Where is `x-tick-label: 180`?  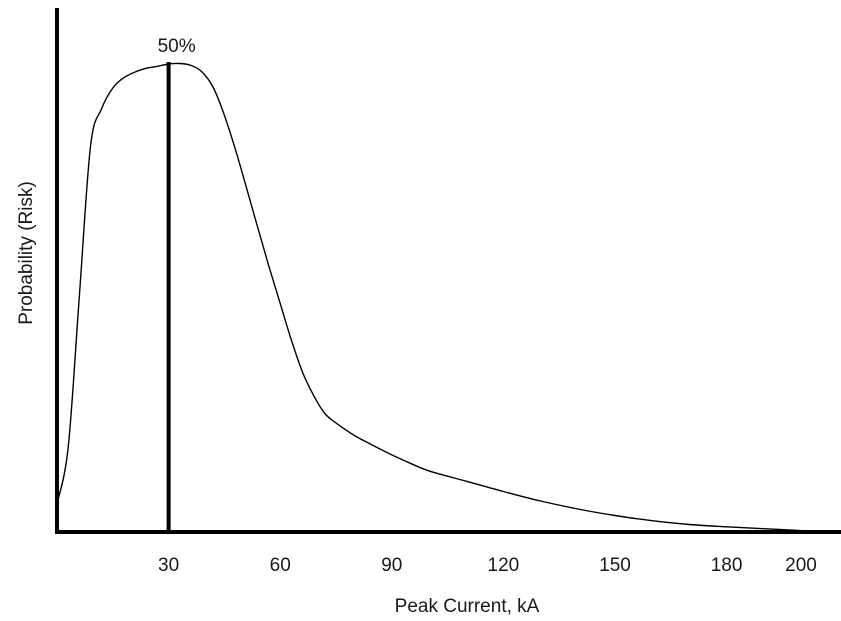
x-tick-label: 180 is located at coordinates (727, 565).